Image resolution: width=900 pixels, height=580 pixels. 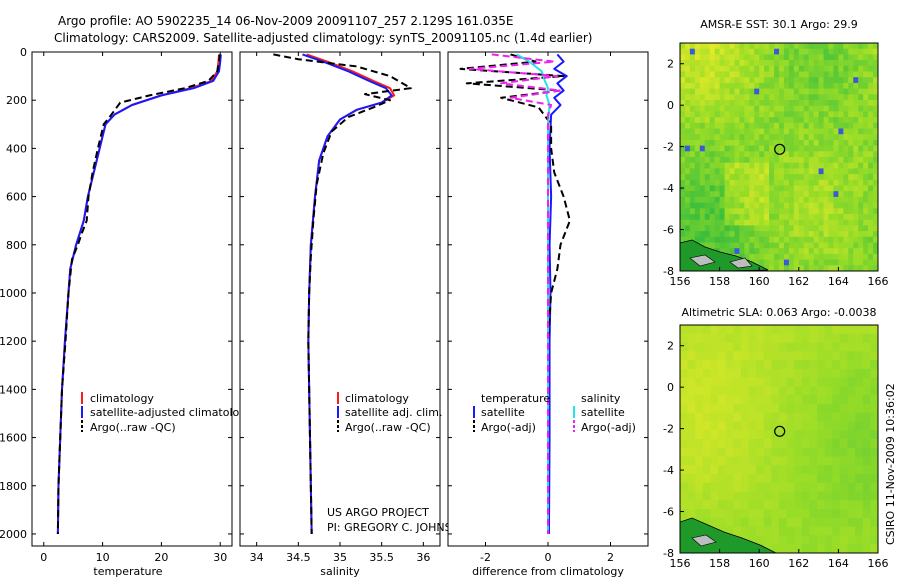 What do you see at coordinates (670, 346) in the screenshot?
I see `map-y-tick-label: 2` at bounding box center [670, 346].